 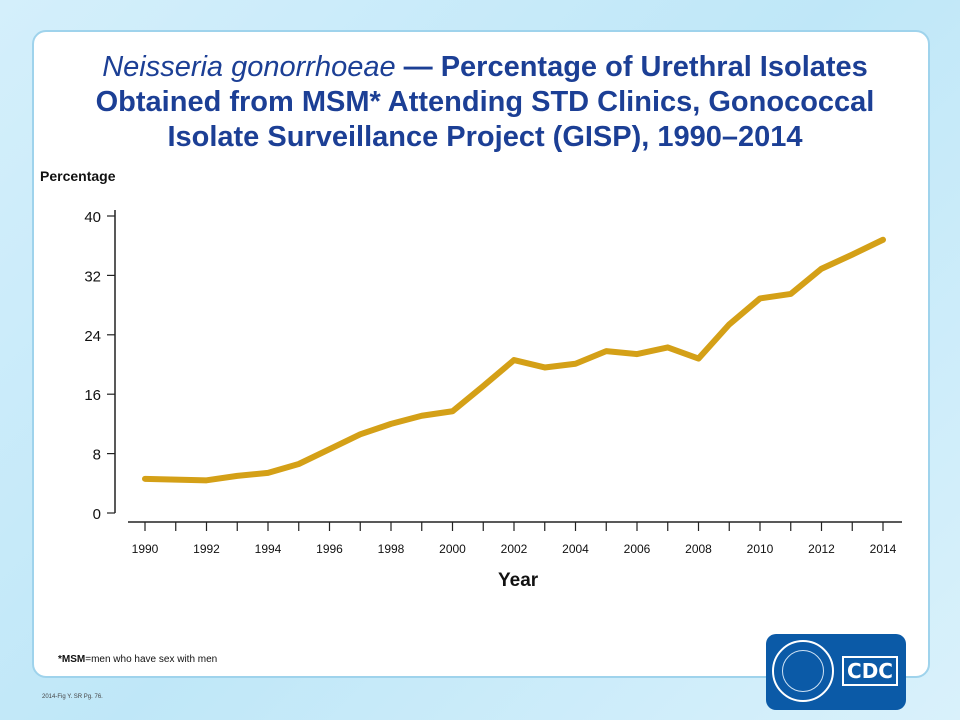 I want to click on cdc-logo: CDC, so click(x=836, y=672).